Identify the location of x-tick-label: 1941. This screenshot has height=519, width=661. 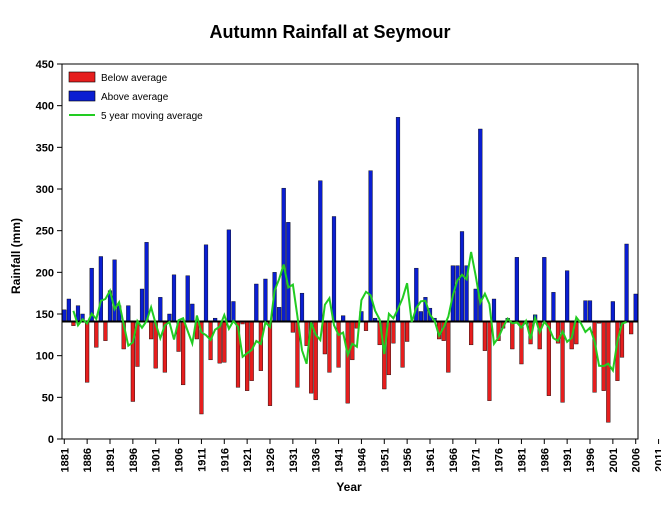
(340, 460).